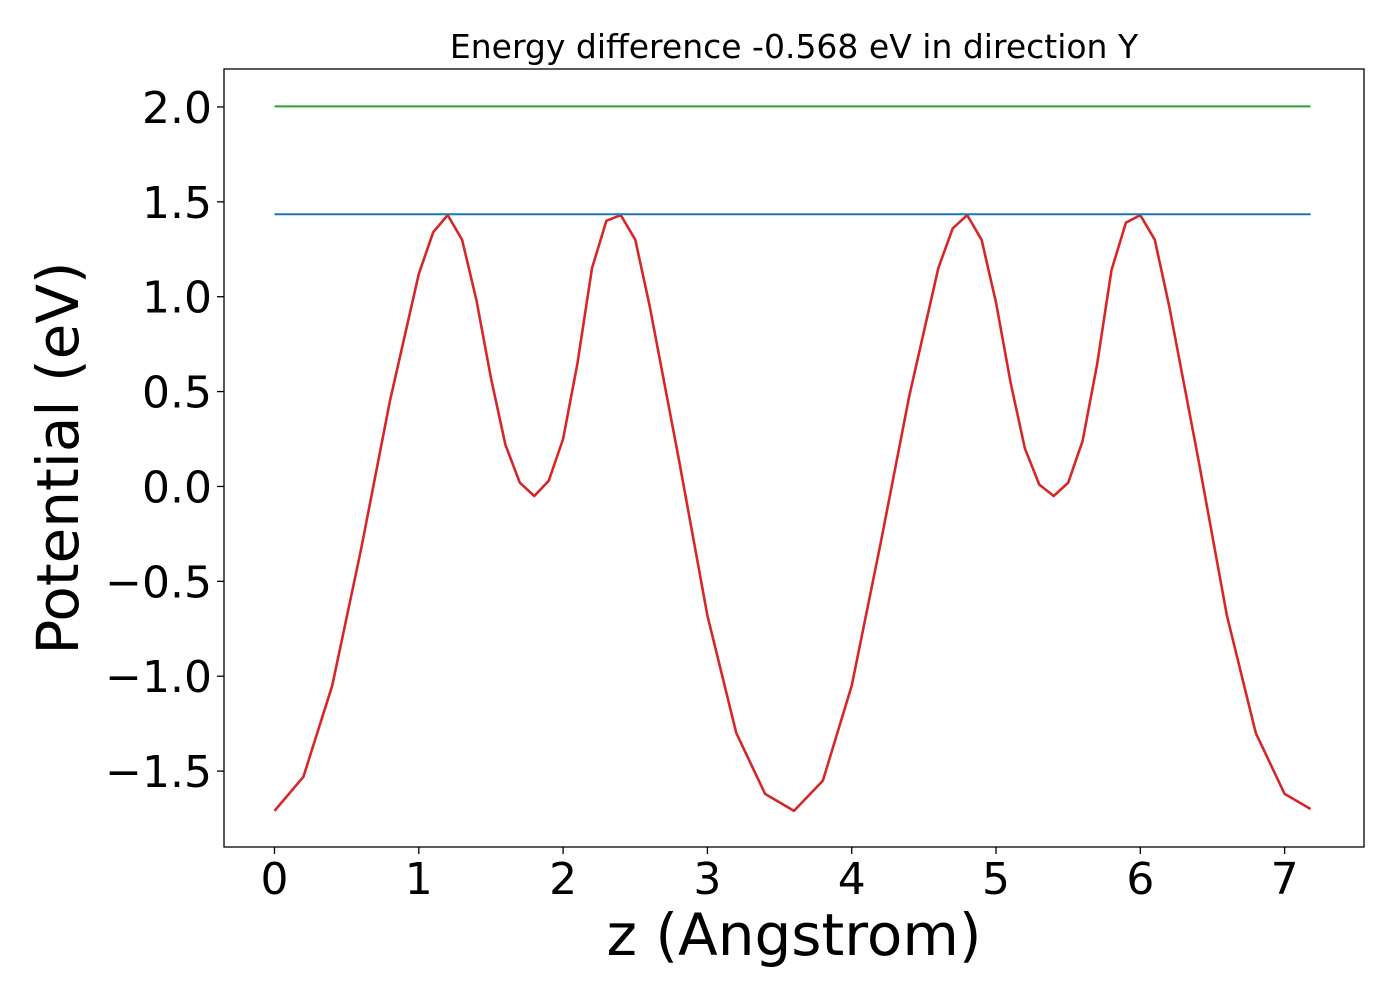  I want to click on y-axis-label: Potential (eV), so click(58, 457).